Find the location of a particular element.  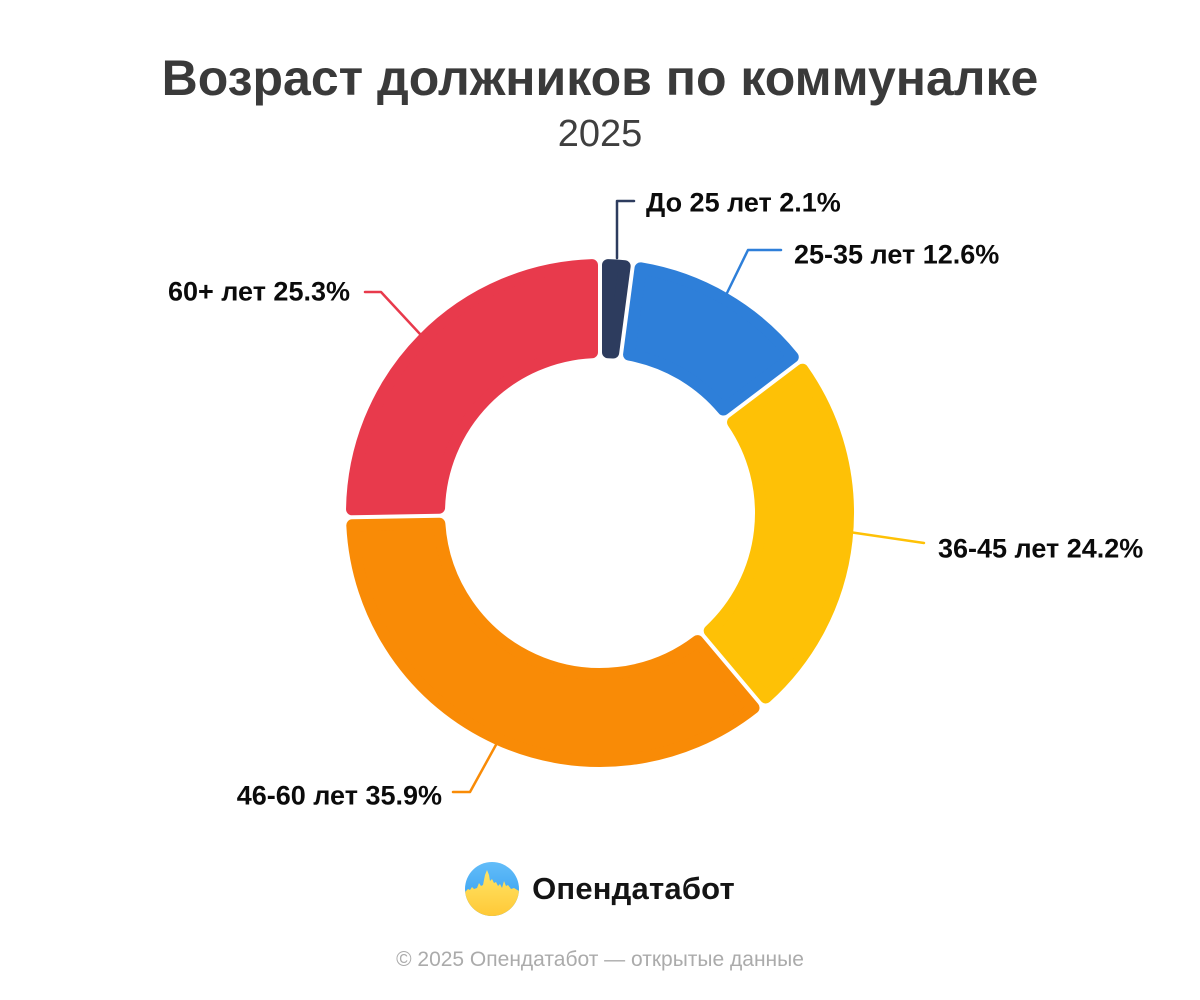

logo: Опендатабот is located at coordinates (600, 889).